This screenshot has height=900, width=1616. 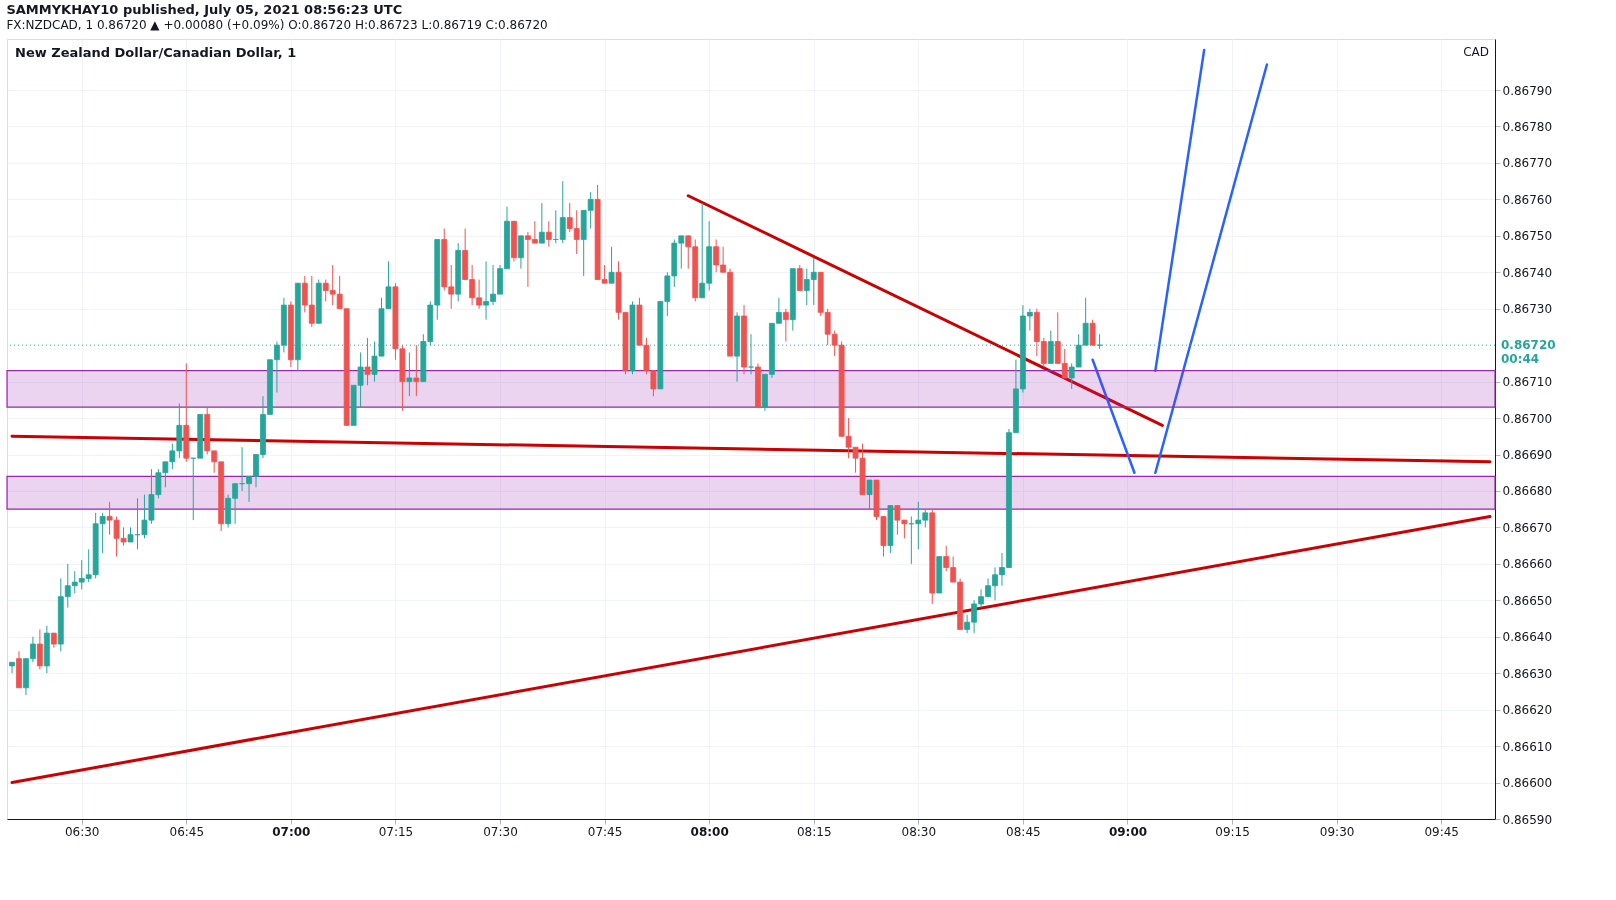 I want to click on ref-line-label: 0.86720 00:44, so click(x=1528, y=352).